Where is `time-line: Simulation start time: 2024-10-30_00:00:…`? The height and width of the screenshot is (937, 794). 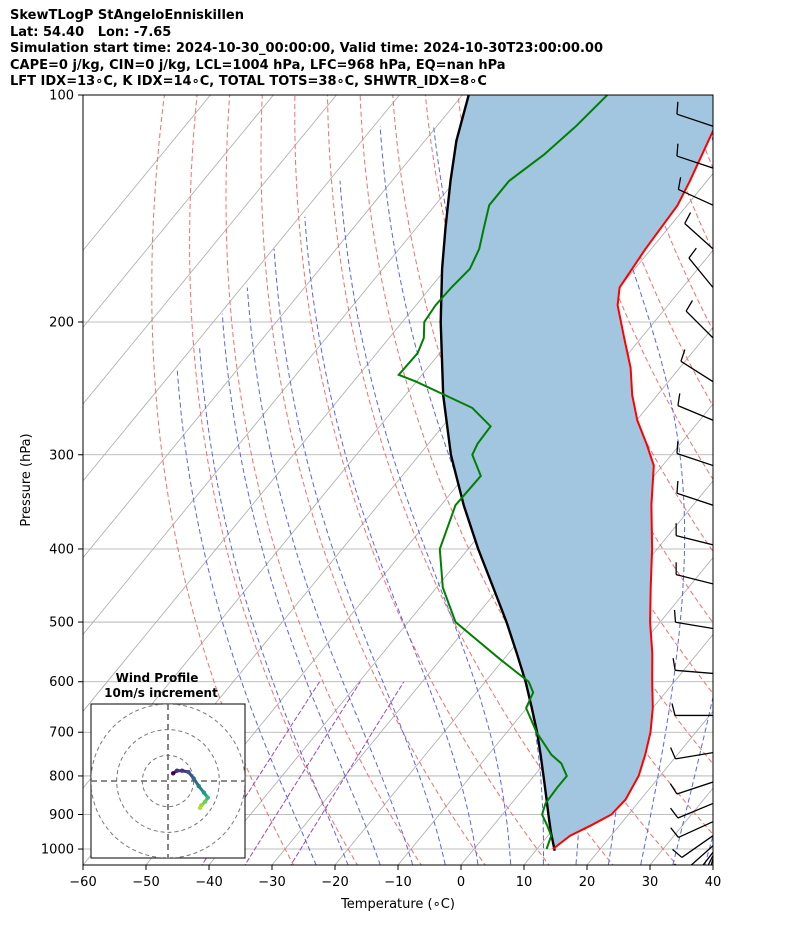
time-line: Simulation start time: 2024-10-30_00:00:… is located at coordinates (306, 49).